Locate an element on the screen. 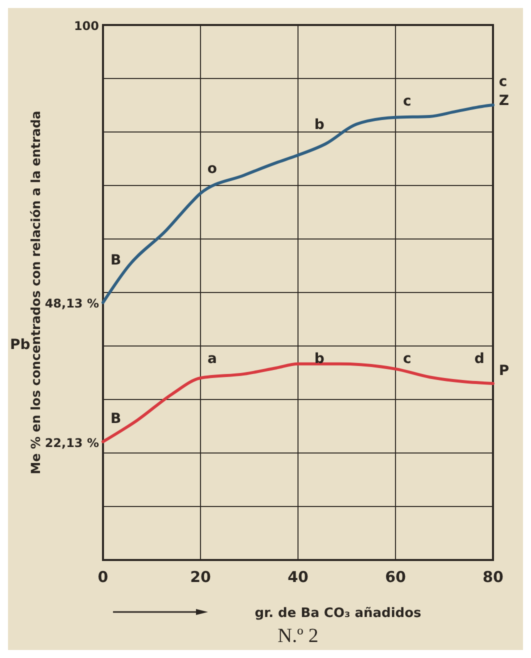 The height and width of the screenshot is (658, 531). x-tick-label: 80 is located at coordinates (493, 577).